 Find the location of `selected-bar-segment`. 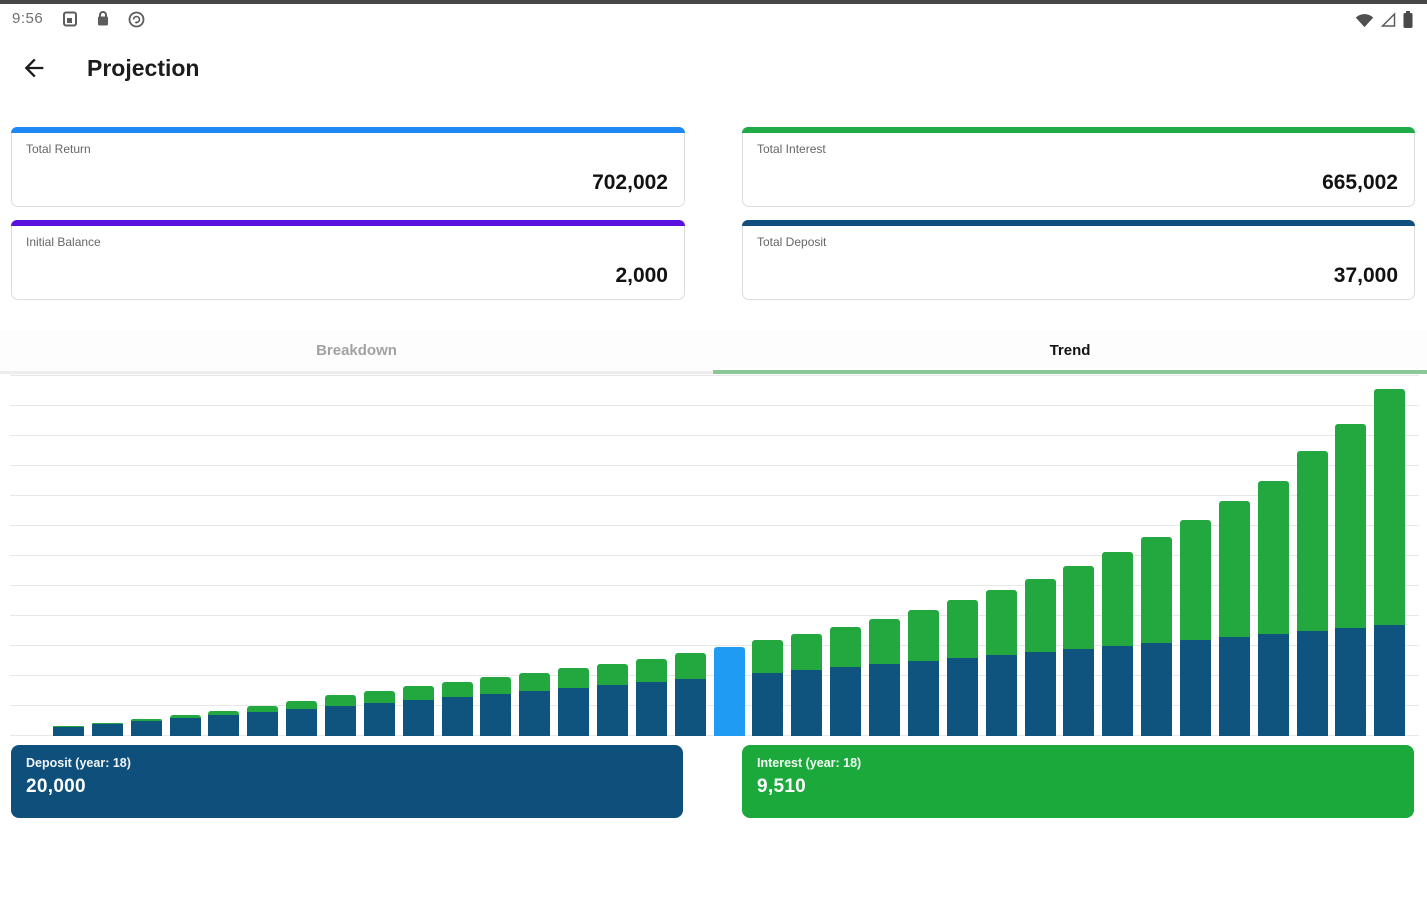

selected-bar-segment is located at coordinates (729, 691).